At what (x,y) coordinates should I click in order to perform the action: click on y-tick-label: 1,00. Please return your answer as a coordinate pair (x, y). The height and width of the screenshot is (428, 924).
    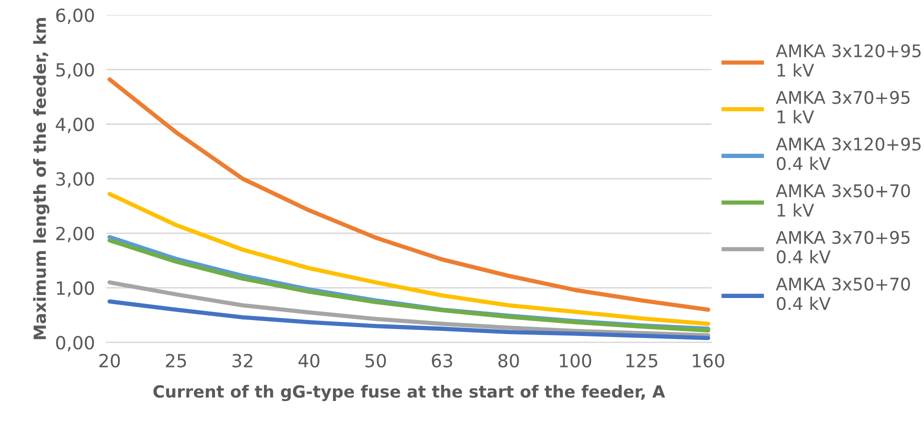
    Looking at the image, I should click on (75, 289).